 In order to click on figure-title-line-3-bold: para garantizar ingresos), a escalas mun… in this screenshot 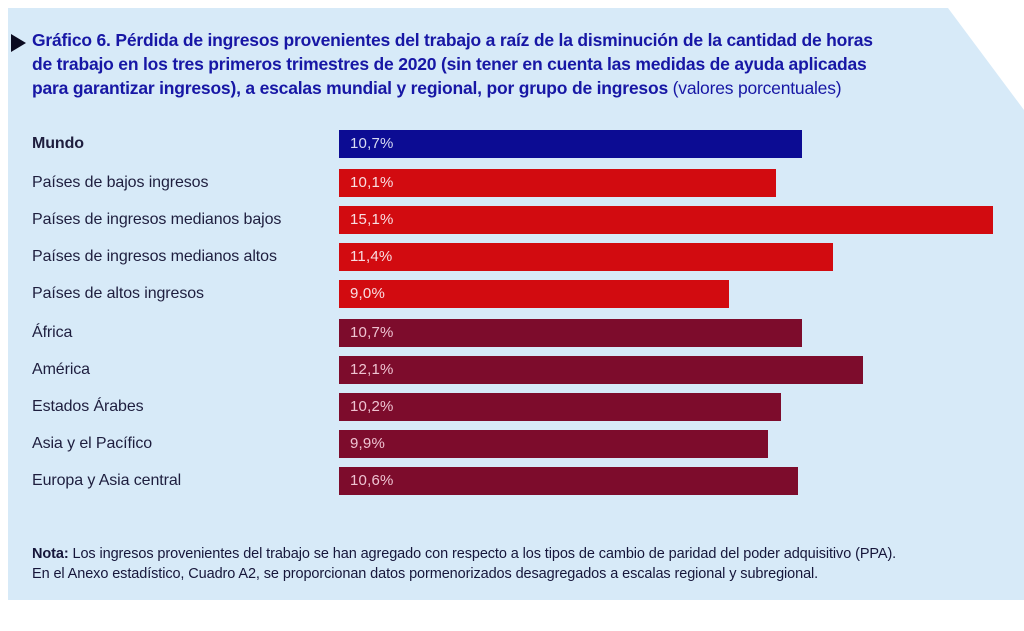, I will do `click(352, 88)`.